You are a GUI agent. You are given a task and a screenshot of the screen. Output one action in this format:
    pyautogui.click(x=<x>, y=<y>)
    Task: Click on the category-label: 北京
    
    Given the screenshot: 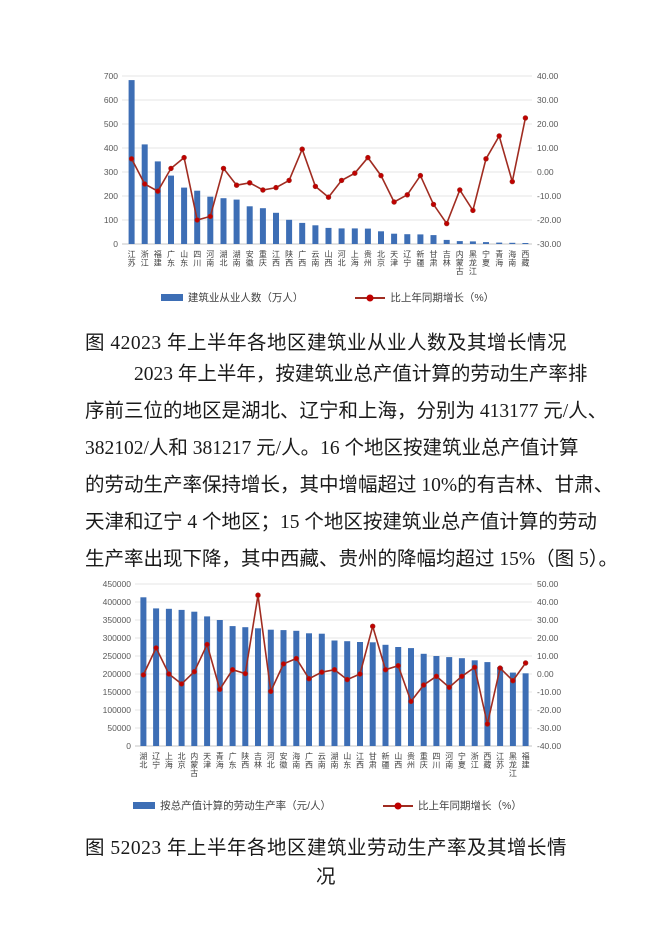 What is the action you would take?
    pyautogui.click(x=381, y=259)
    